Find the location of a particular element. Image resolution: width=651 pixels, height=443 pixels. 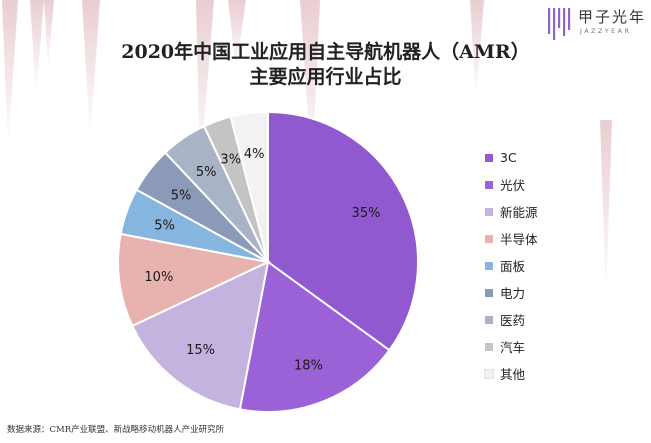

brand-logo-mark is located at coordinates (559, 24).